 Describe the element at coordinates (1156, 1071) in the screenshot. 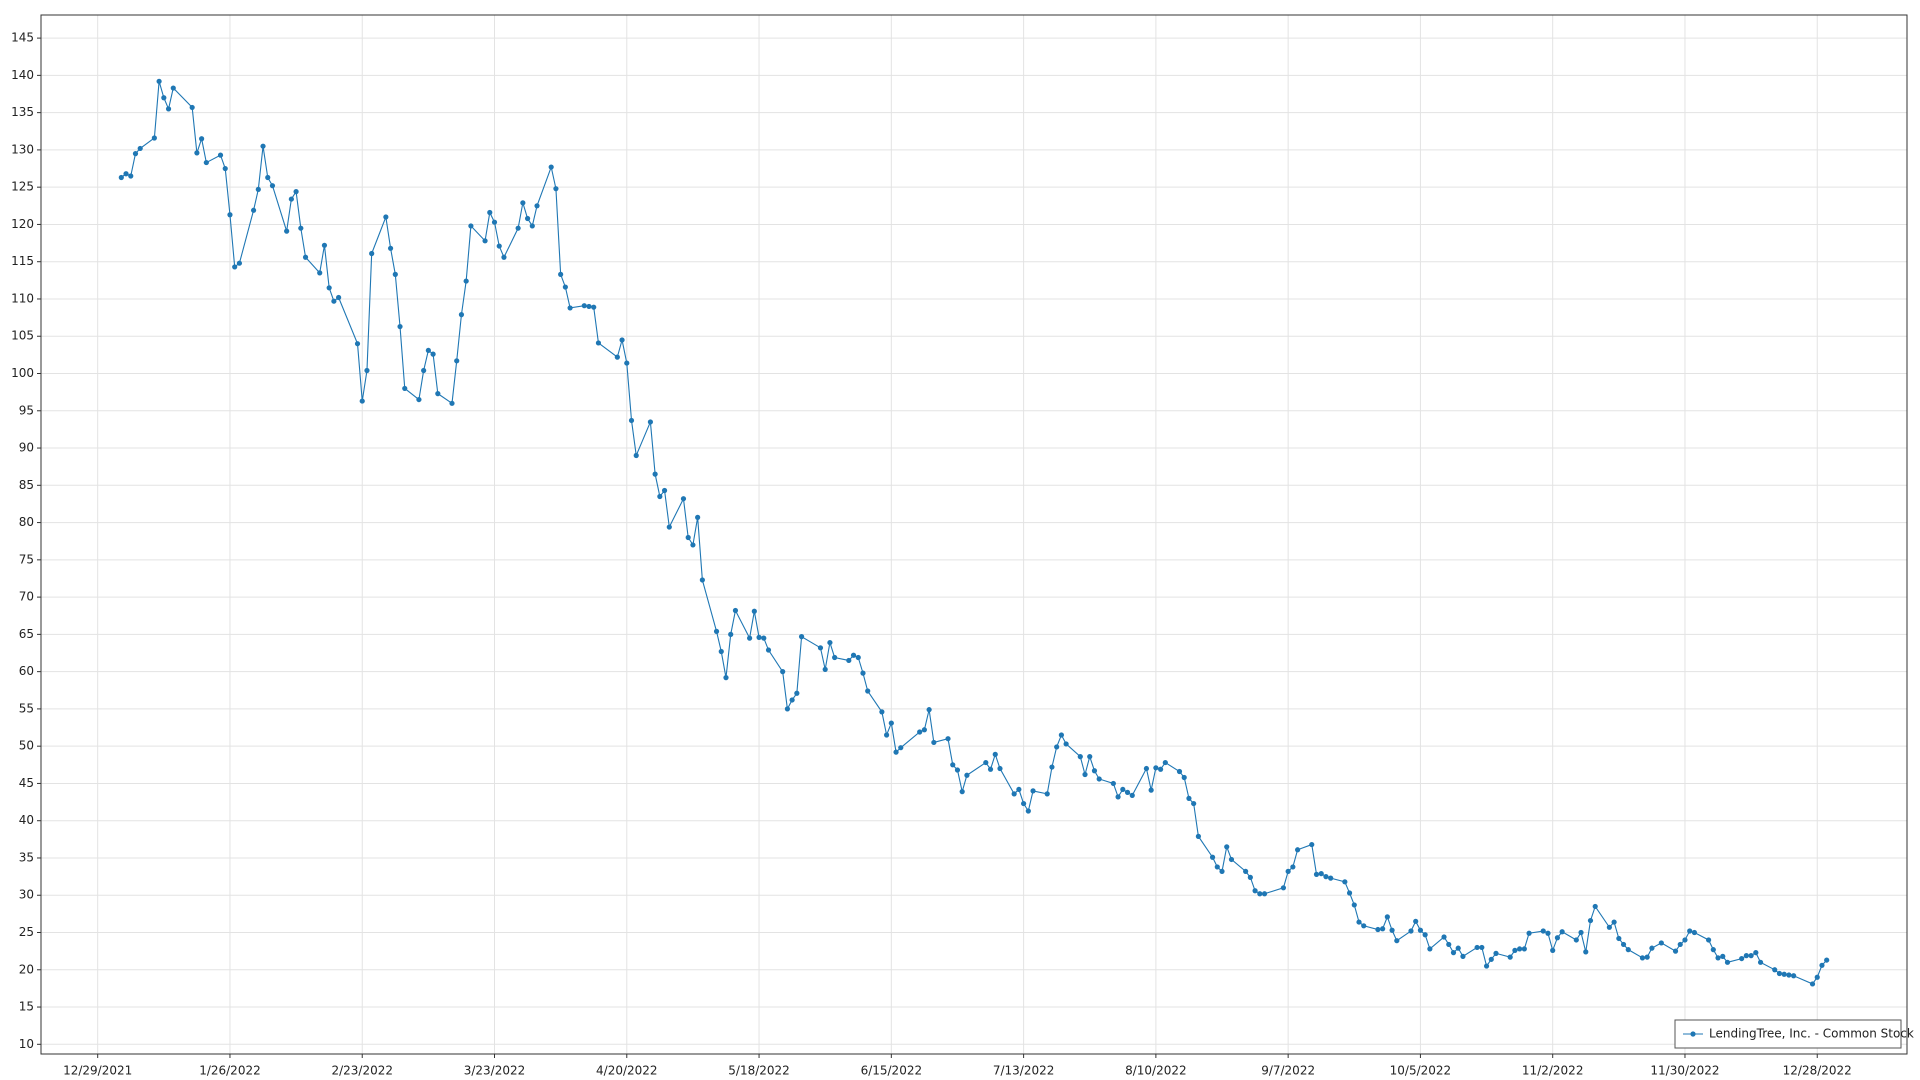

I see `x-tick-label: 8/10/2022` at that location.